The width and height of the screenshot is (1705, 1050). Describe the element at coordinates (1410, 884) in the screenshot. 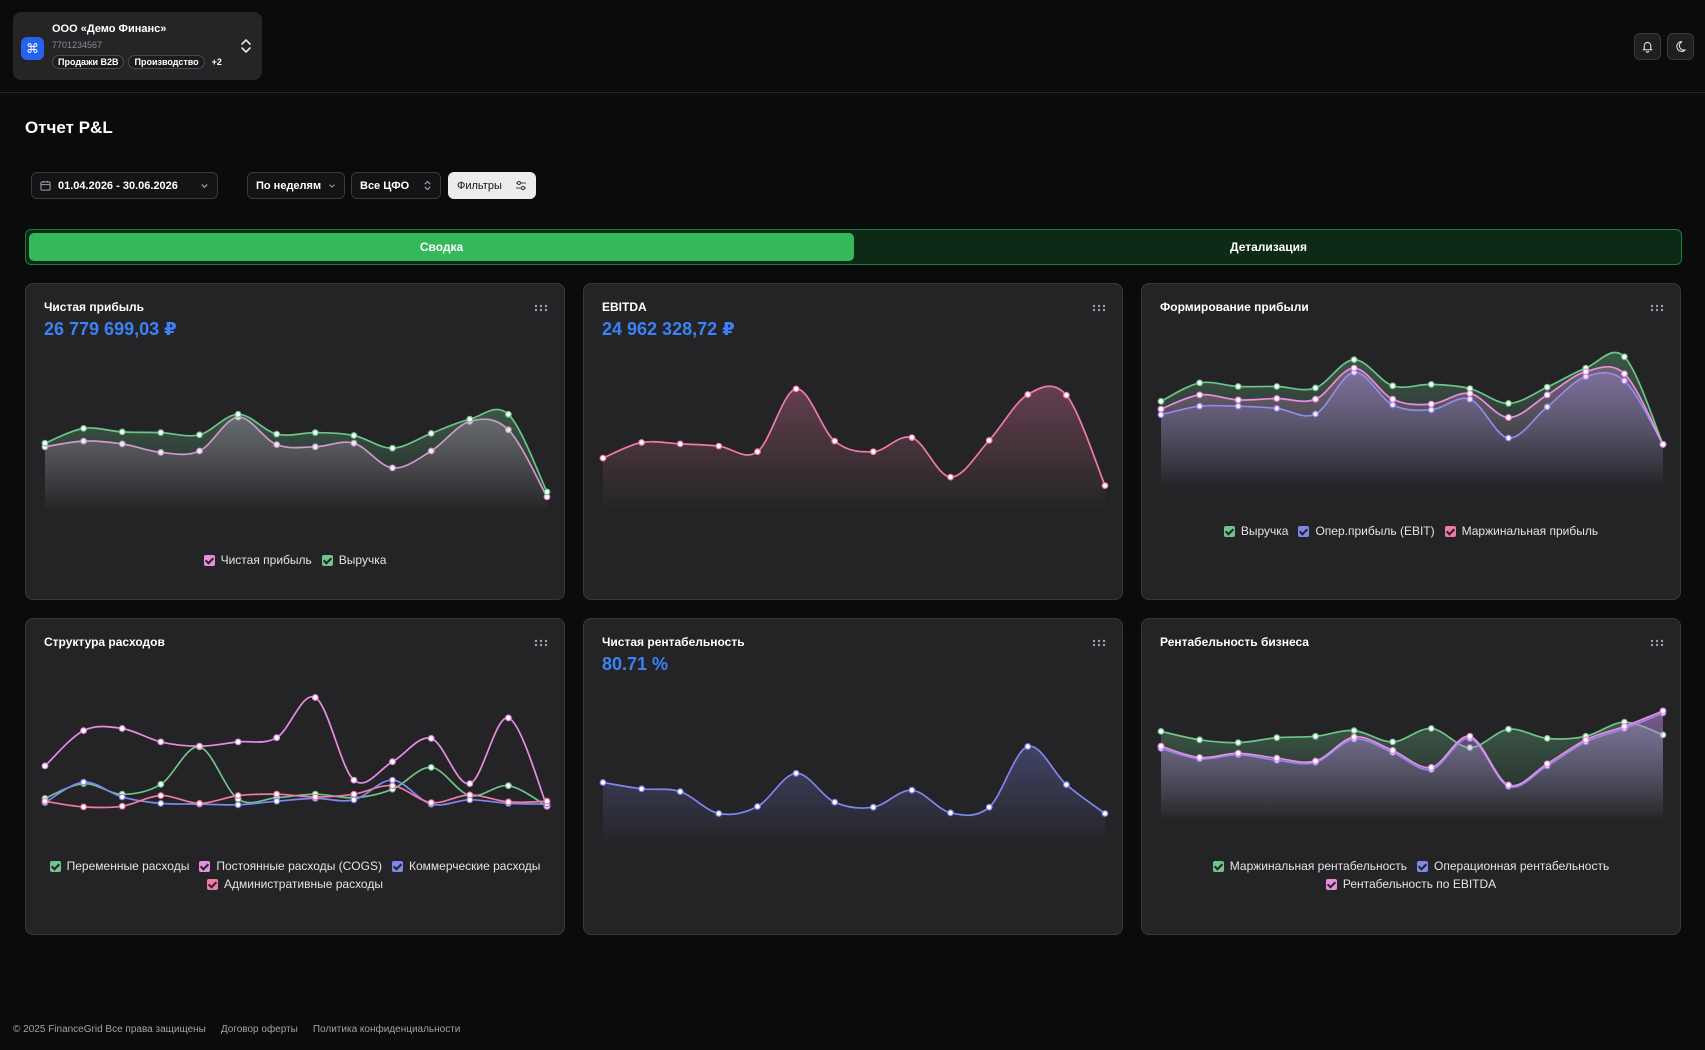

I see `legend-item-ebitda-rate: Рентабельность по EBITDA` at that location.